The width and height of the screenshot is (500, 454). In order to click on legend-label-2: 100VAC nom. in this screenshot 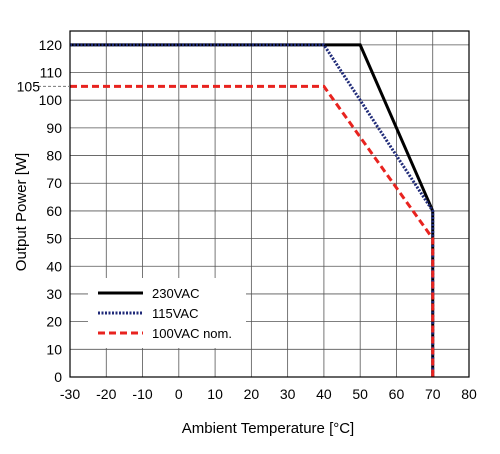, I will do `click(192, 333)`.